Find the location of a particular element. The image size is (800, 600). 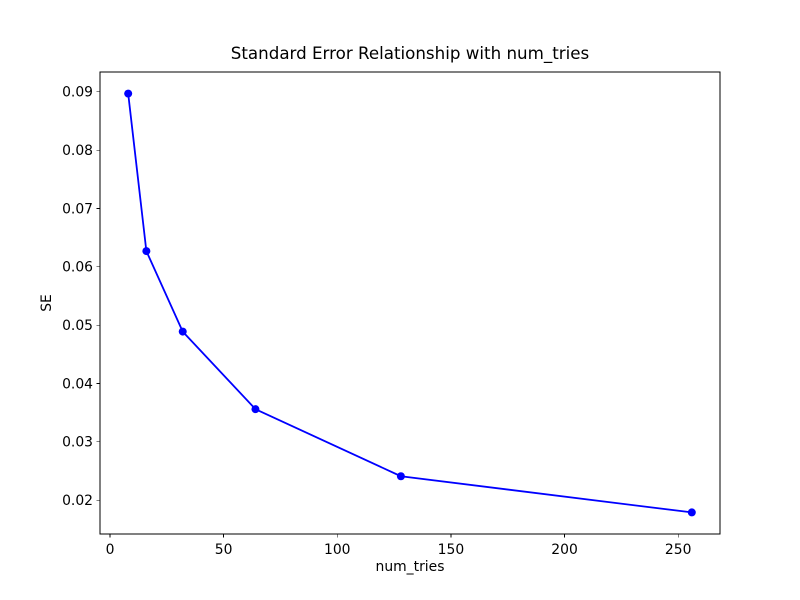

y-tick-label: 0.04 is located at coordinates (77, 384).